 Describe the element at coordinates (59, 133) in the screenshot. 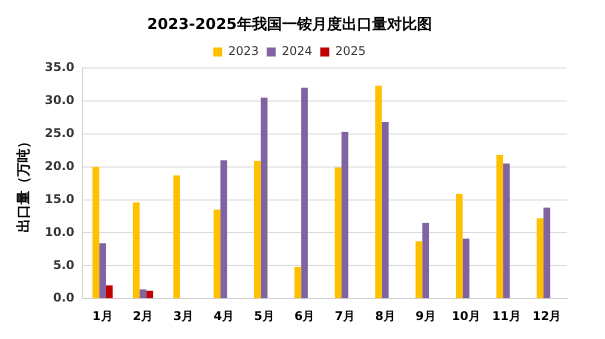

I see `y-tick-label: 25.0` at that location.